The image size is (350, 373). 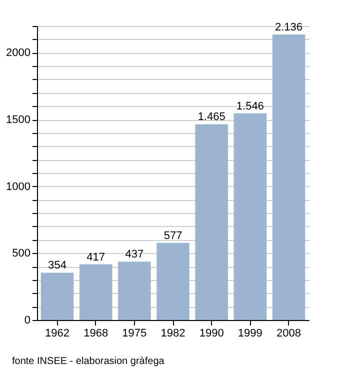 I want to click on data-label: 1.465, so click(x=212, y=117).